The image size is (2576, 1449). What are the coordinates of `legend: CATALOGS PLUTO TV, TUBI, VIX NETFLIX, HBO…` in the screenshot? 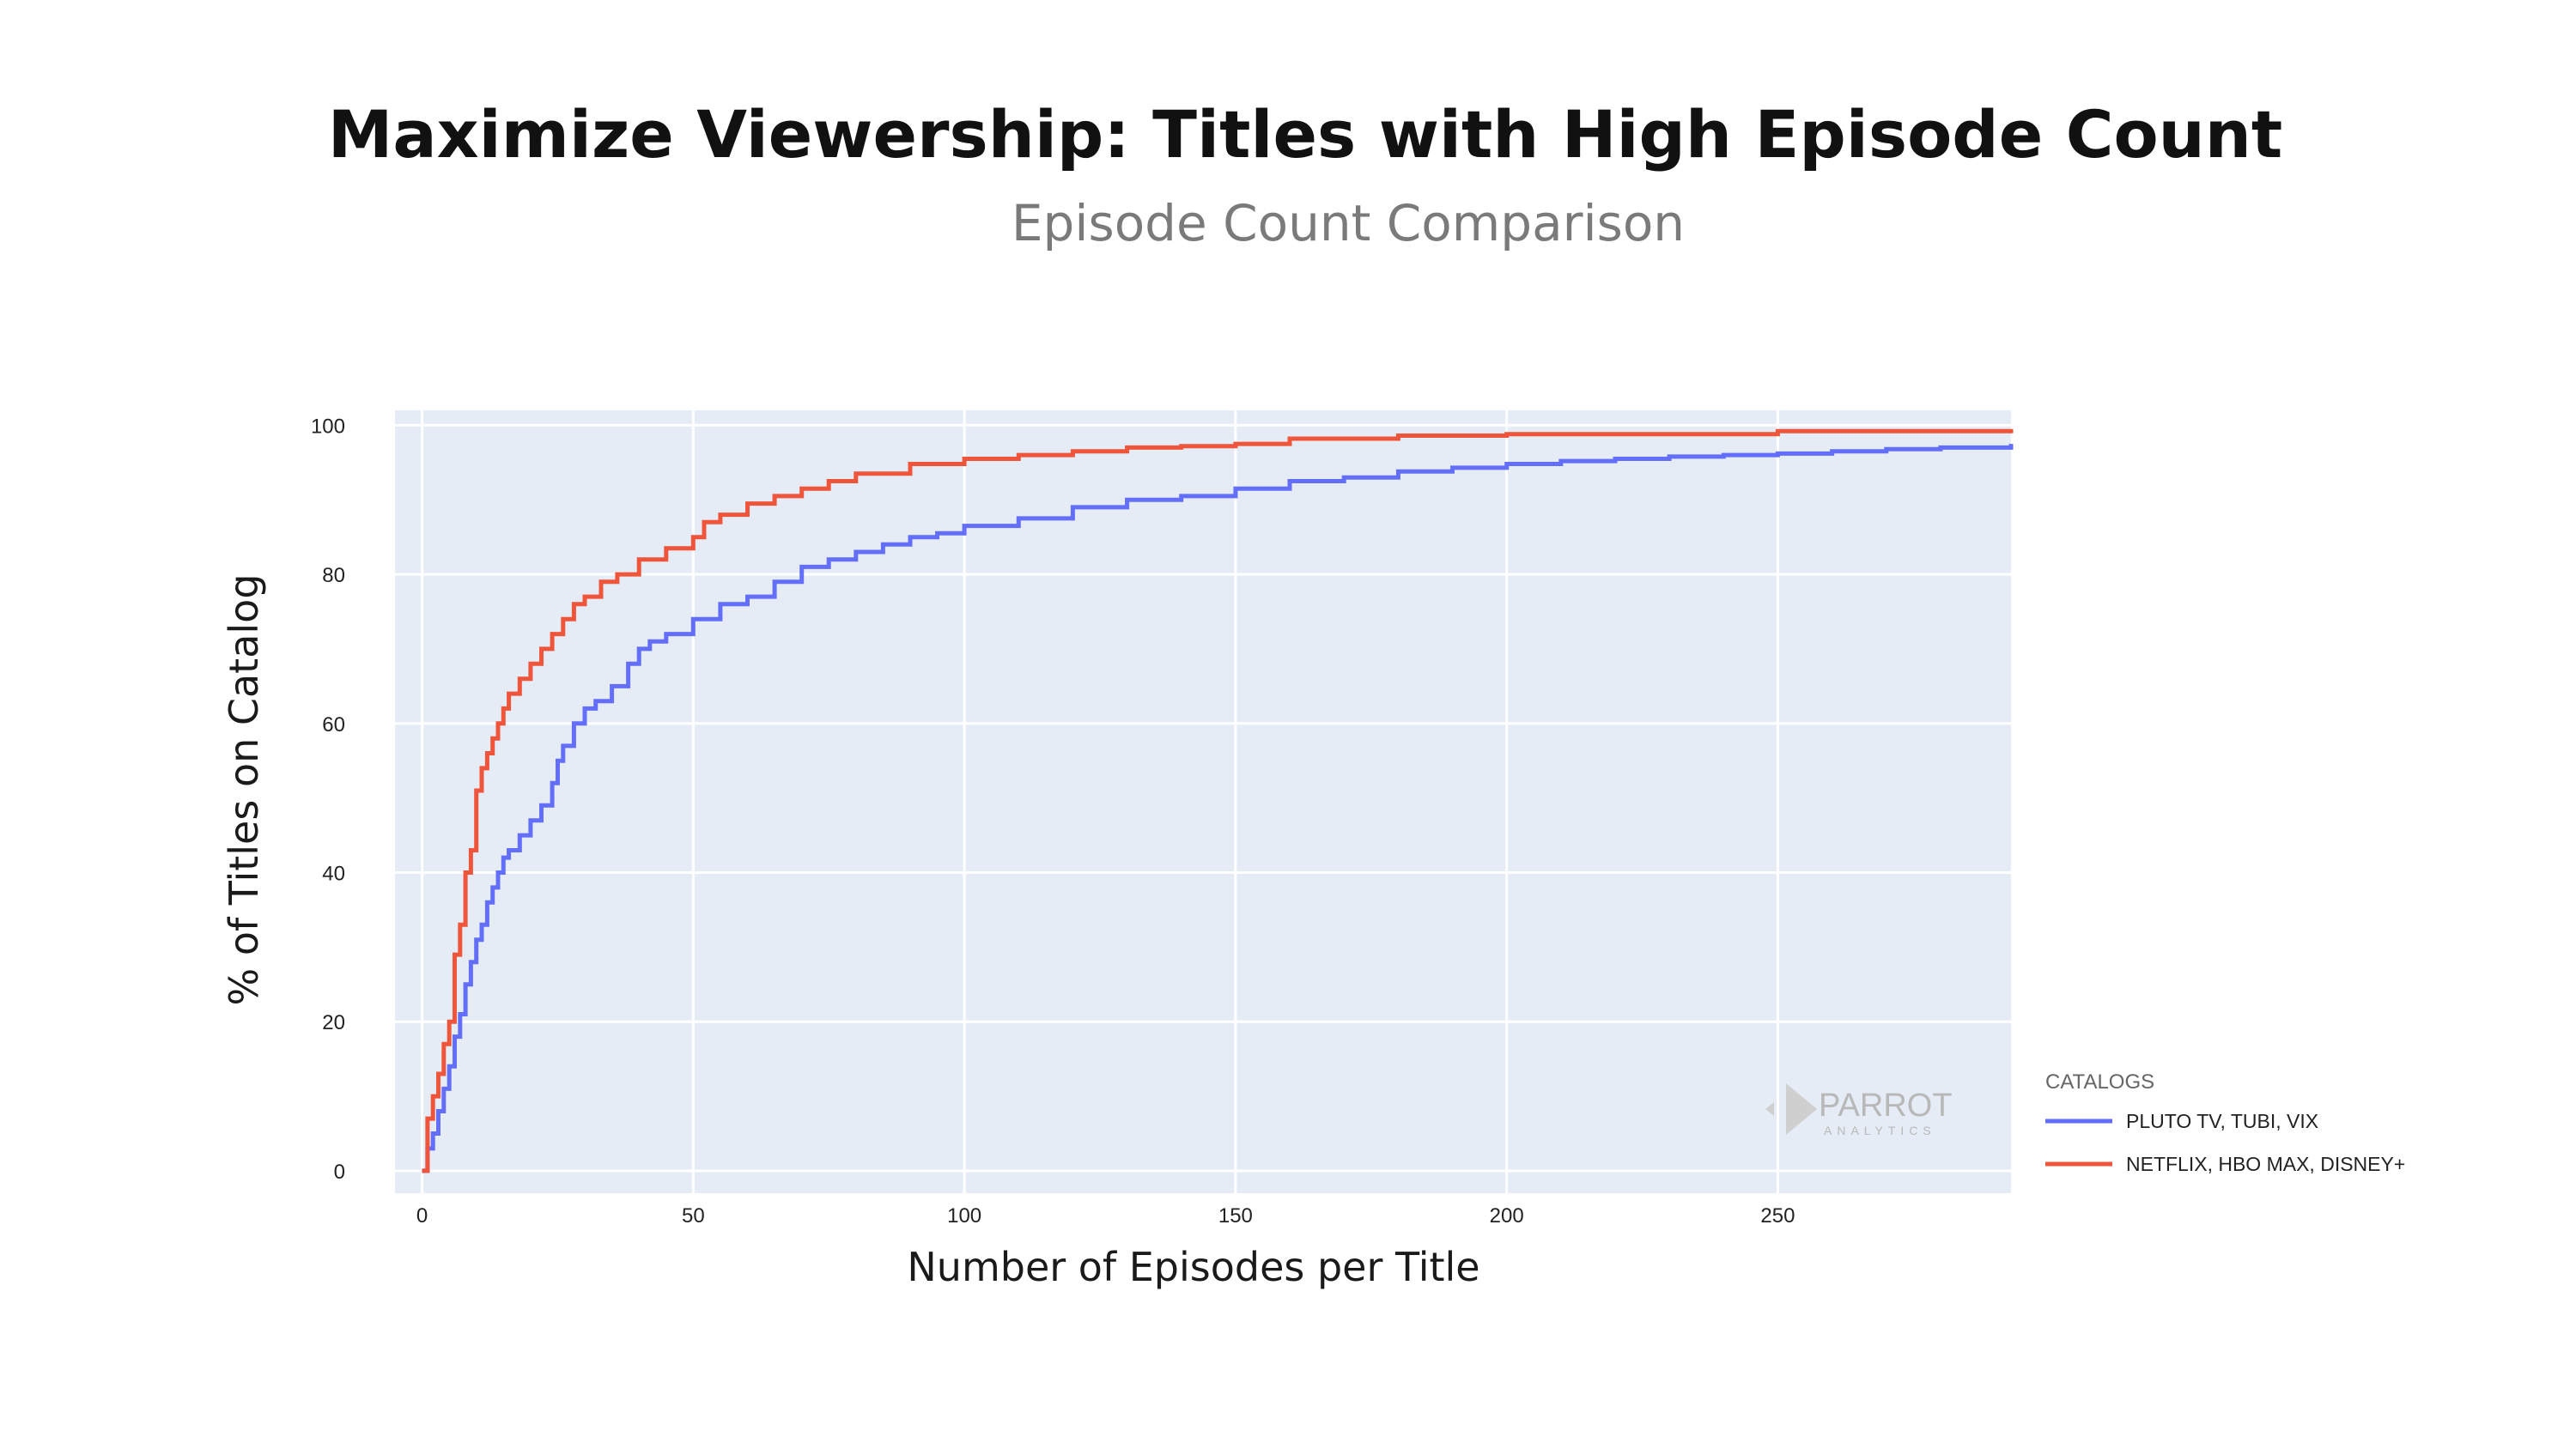 It's located at (2225, 1122).